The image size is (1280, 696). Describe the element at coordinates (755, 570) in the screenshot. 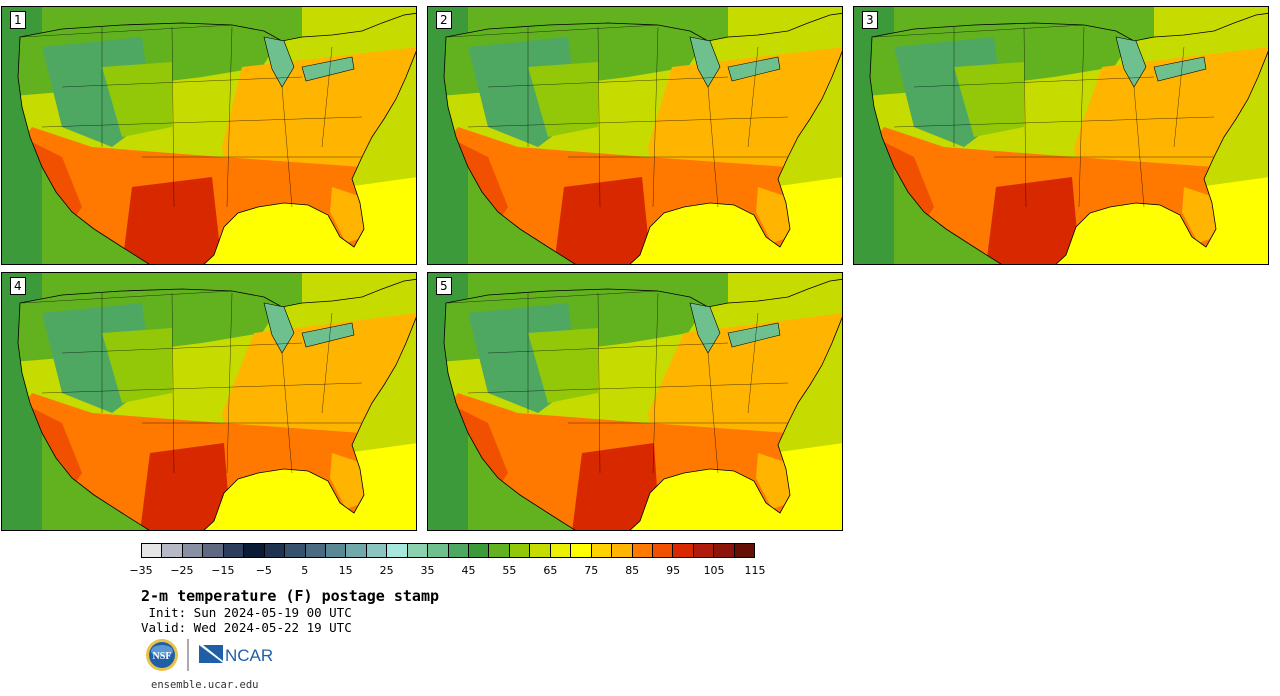

I see `colorbar-tick-label: 115` at that location.